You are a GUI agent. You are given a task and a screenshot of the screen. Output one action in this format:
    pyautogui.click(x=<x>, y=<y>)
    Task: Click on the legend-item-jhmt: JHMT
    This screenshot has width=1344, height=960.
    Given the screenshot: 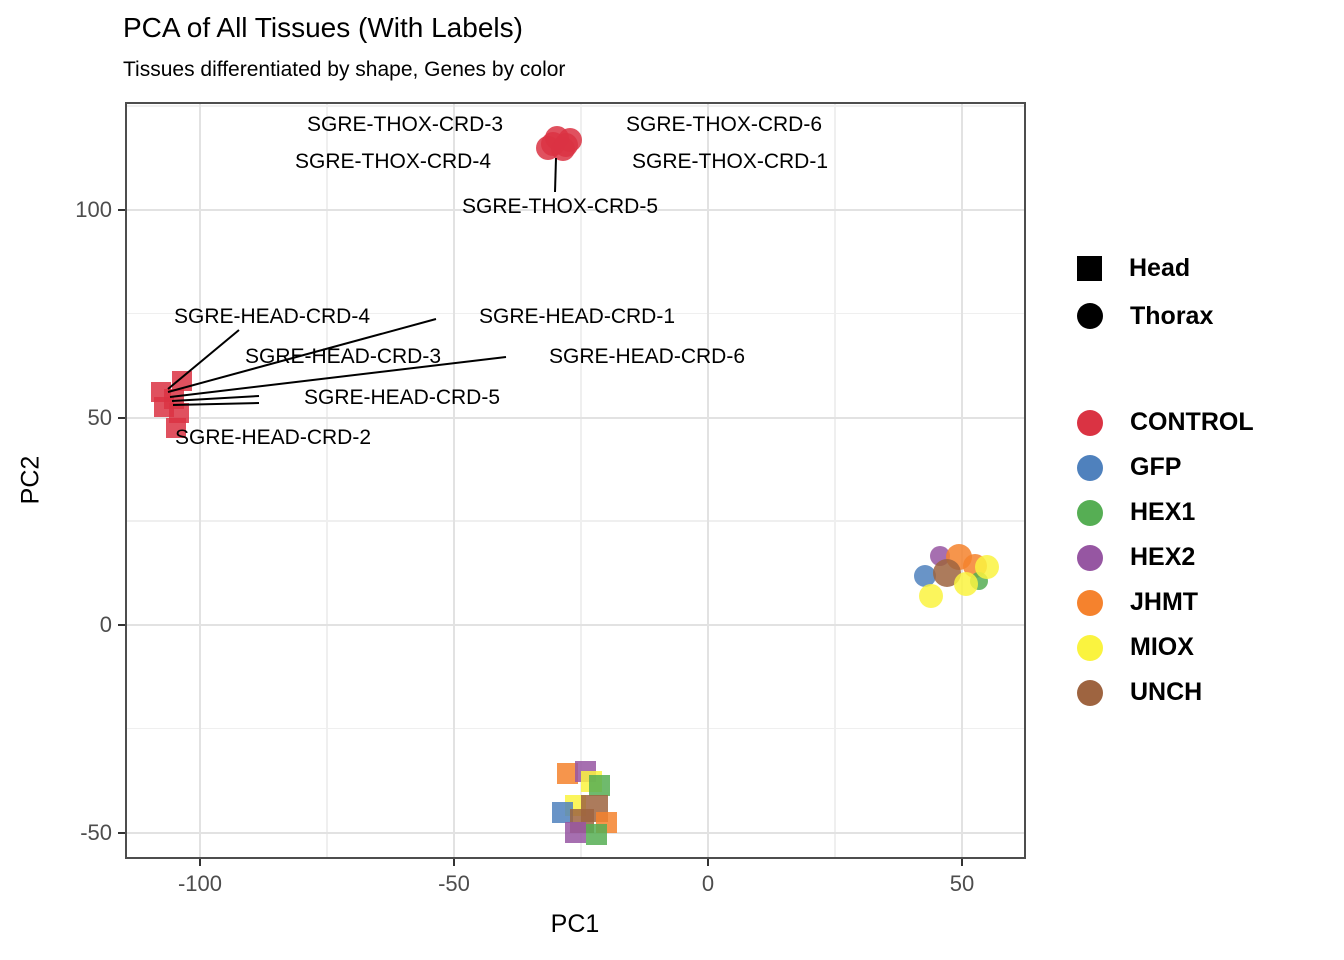 What is the action you would take?
    pyautogui.click(x=1165, y=602)
    